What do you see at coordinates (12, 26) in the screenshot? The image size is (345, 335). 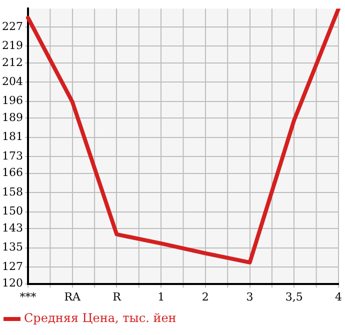 I see `y-tick-label: 227` at bounding box center [12, 26].